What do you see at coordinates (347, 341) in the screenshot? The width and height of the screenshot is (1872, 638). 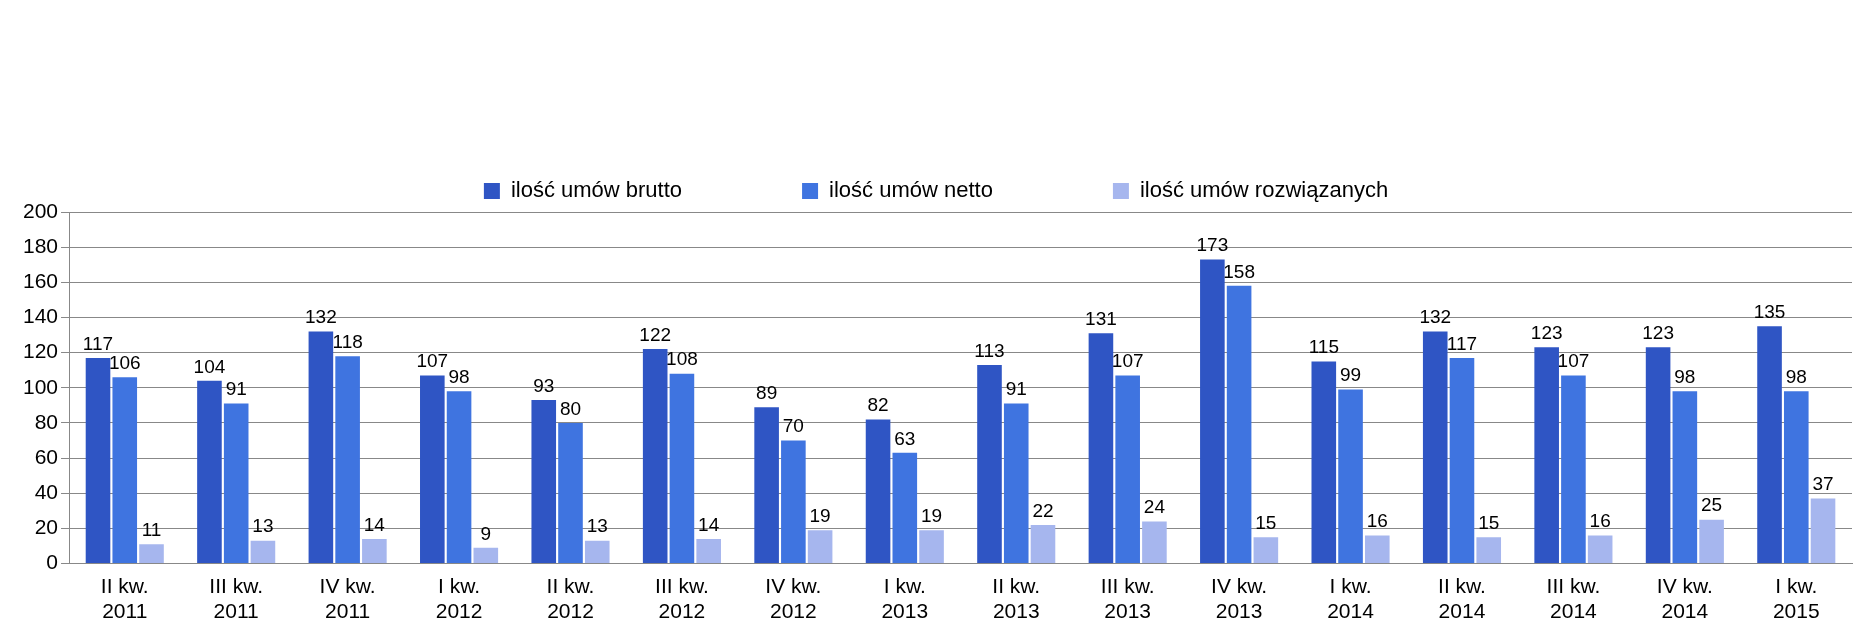 I see `data-label: 118` at bounding box center [347, 341].